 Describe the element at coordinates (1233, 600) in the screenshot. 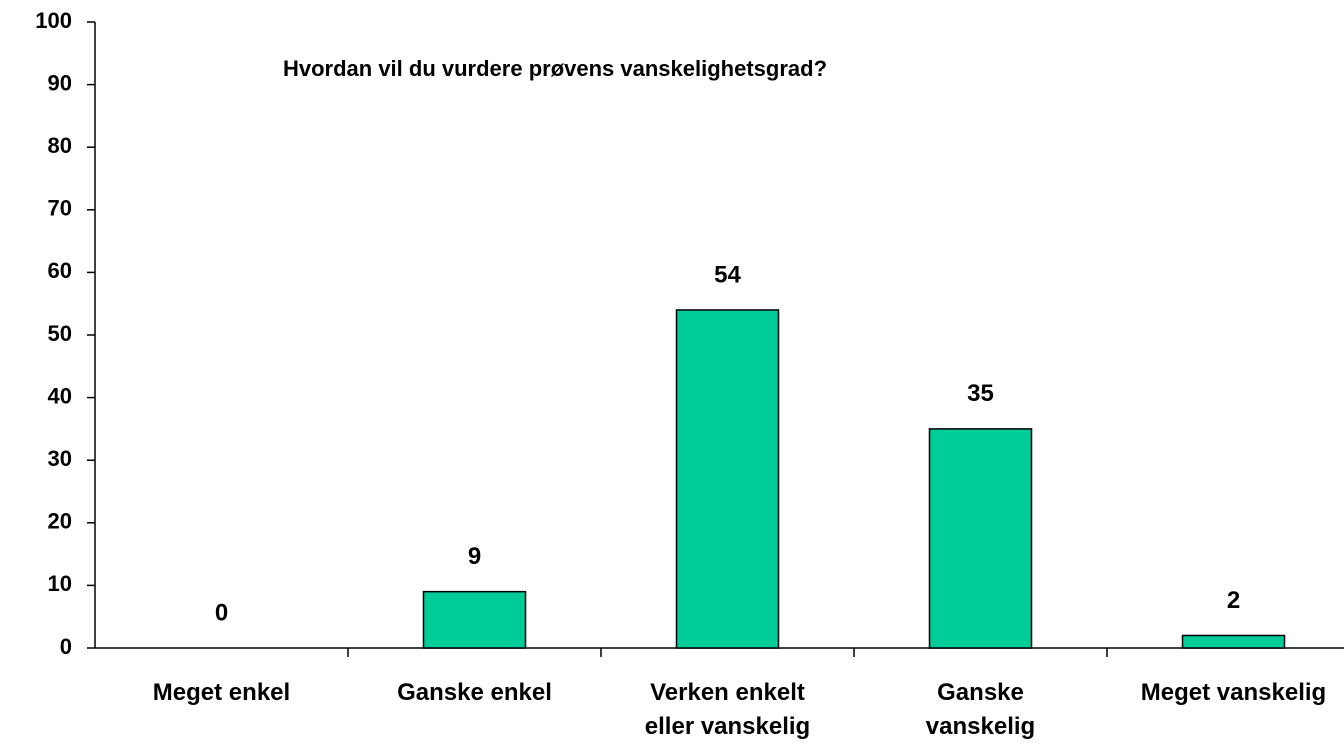

I see `data-label: 2` at that location.